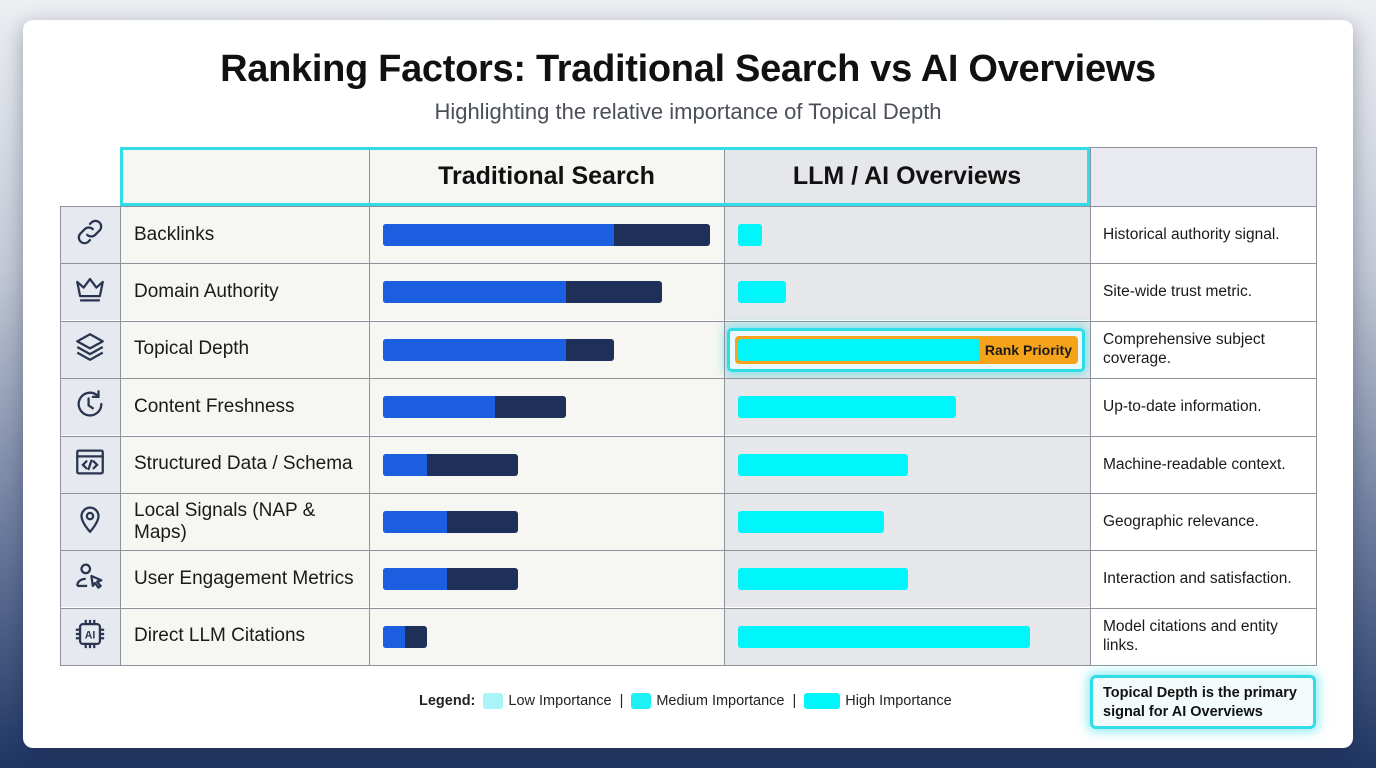  What do you see at coordinates (1028, 349) in the screenshot?
I see `rank-priority-label: Rank Priority` at bounding box center [1028, 349].